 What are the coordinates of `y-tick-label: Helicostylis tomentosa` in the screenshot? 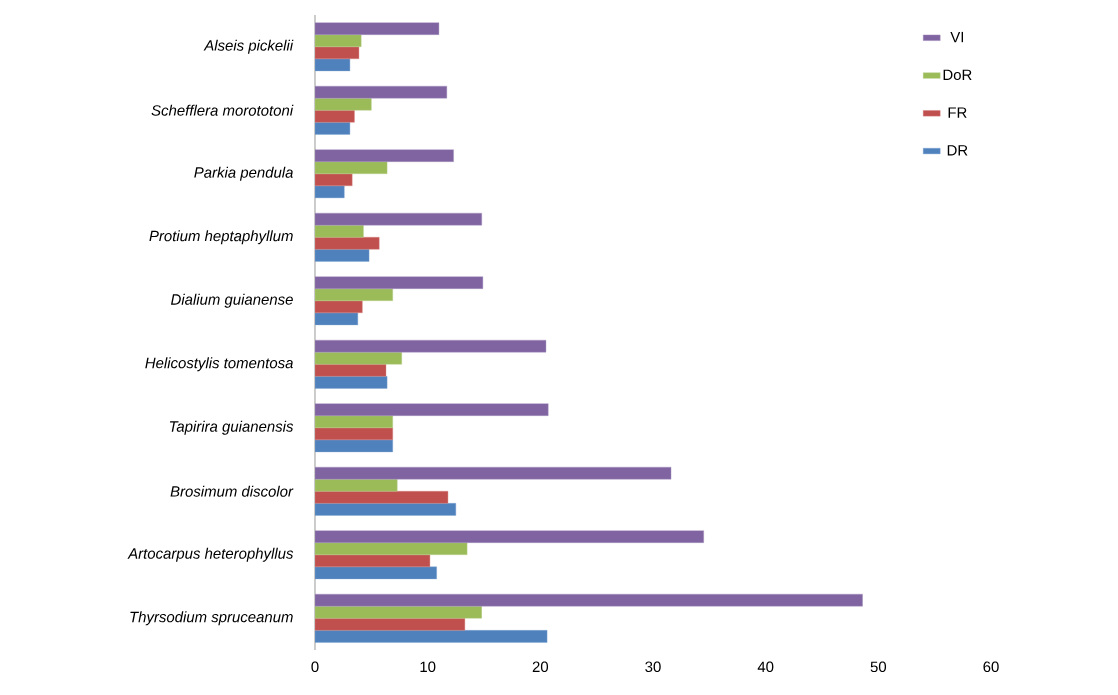 It's located at (219, 364).